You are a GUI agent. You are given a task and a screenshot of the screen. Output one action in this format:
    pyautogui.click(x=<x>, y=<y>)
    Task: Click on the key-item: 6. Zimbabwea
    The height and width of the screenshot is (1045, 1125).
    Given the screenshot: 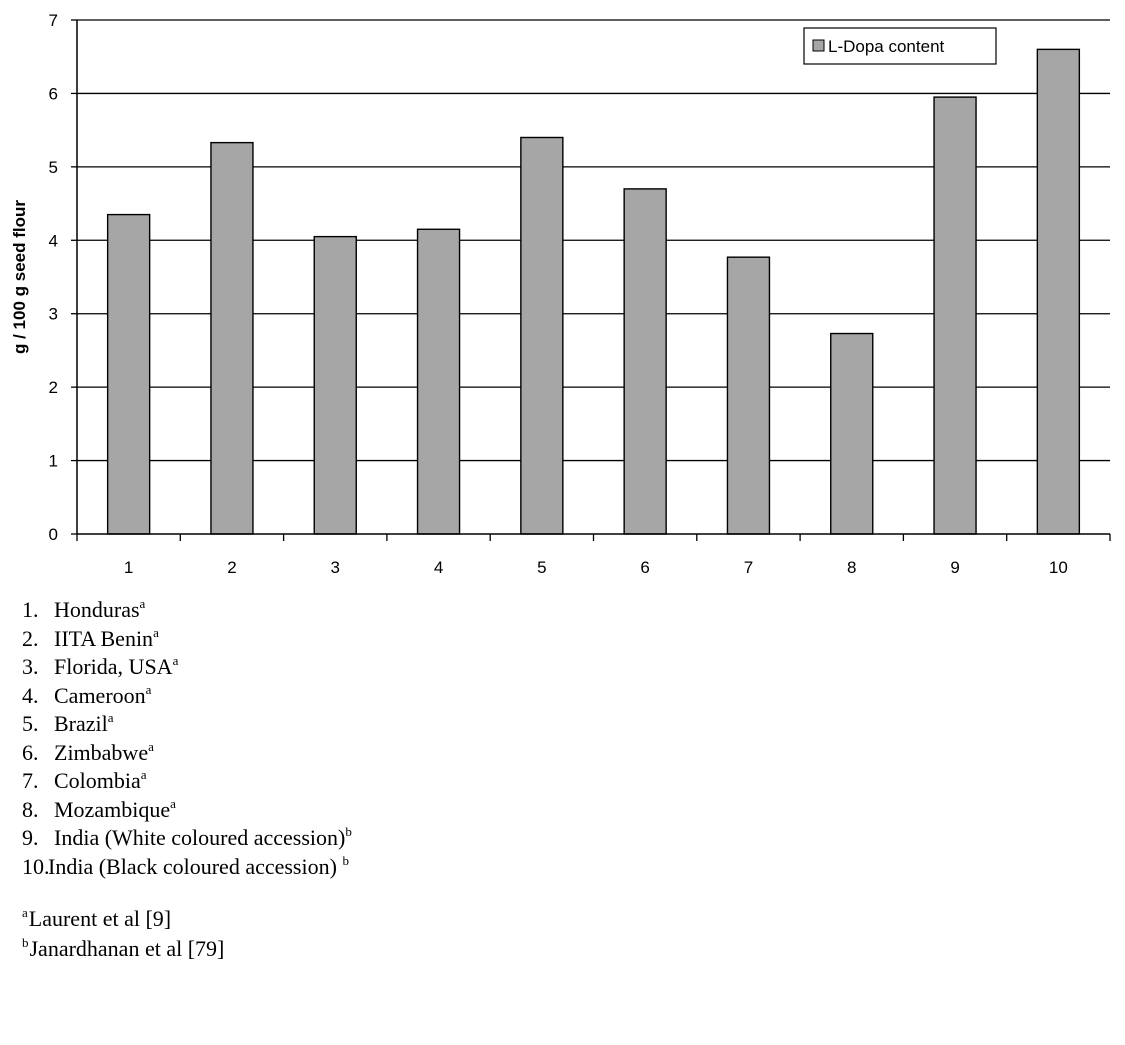 What is the action you would take?
    pyautogui.click(x=187, y=753)
    